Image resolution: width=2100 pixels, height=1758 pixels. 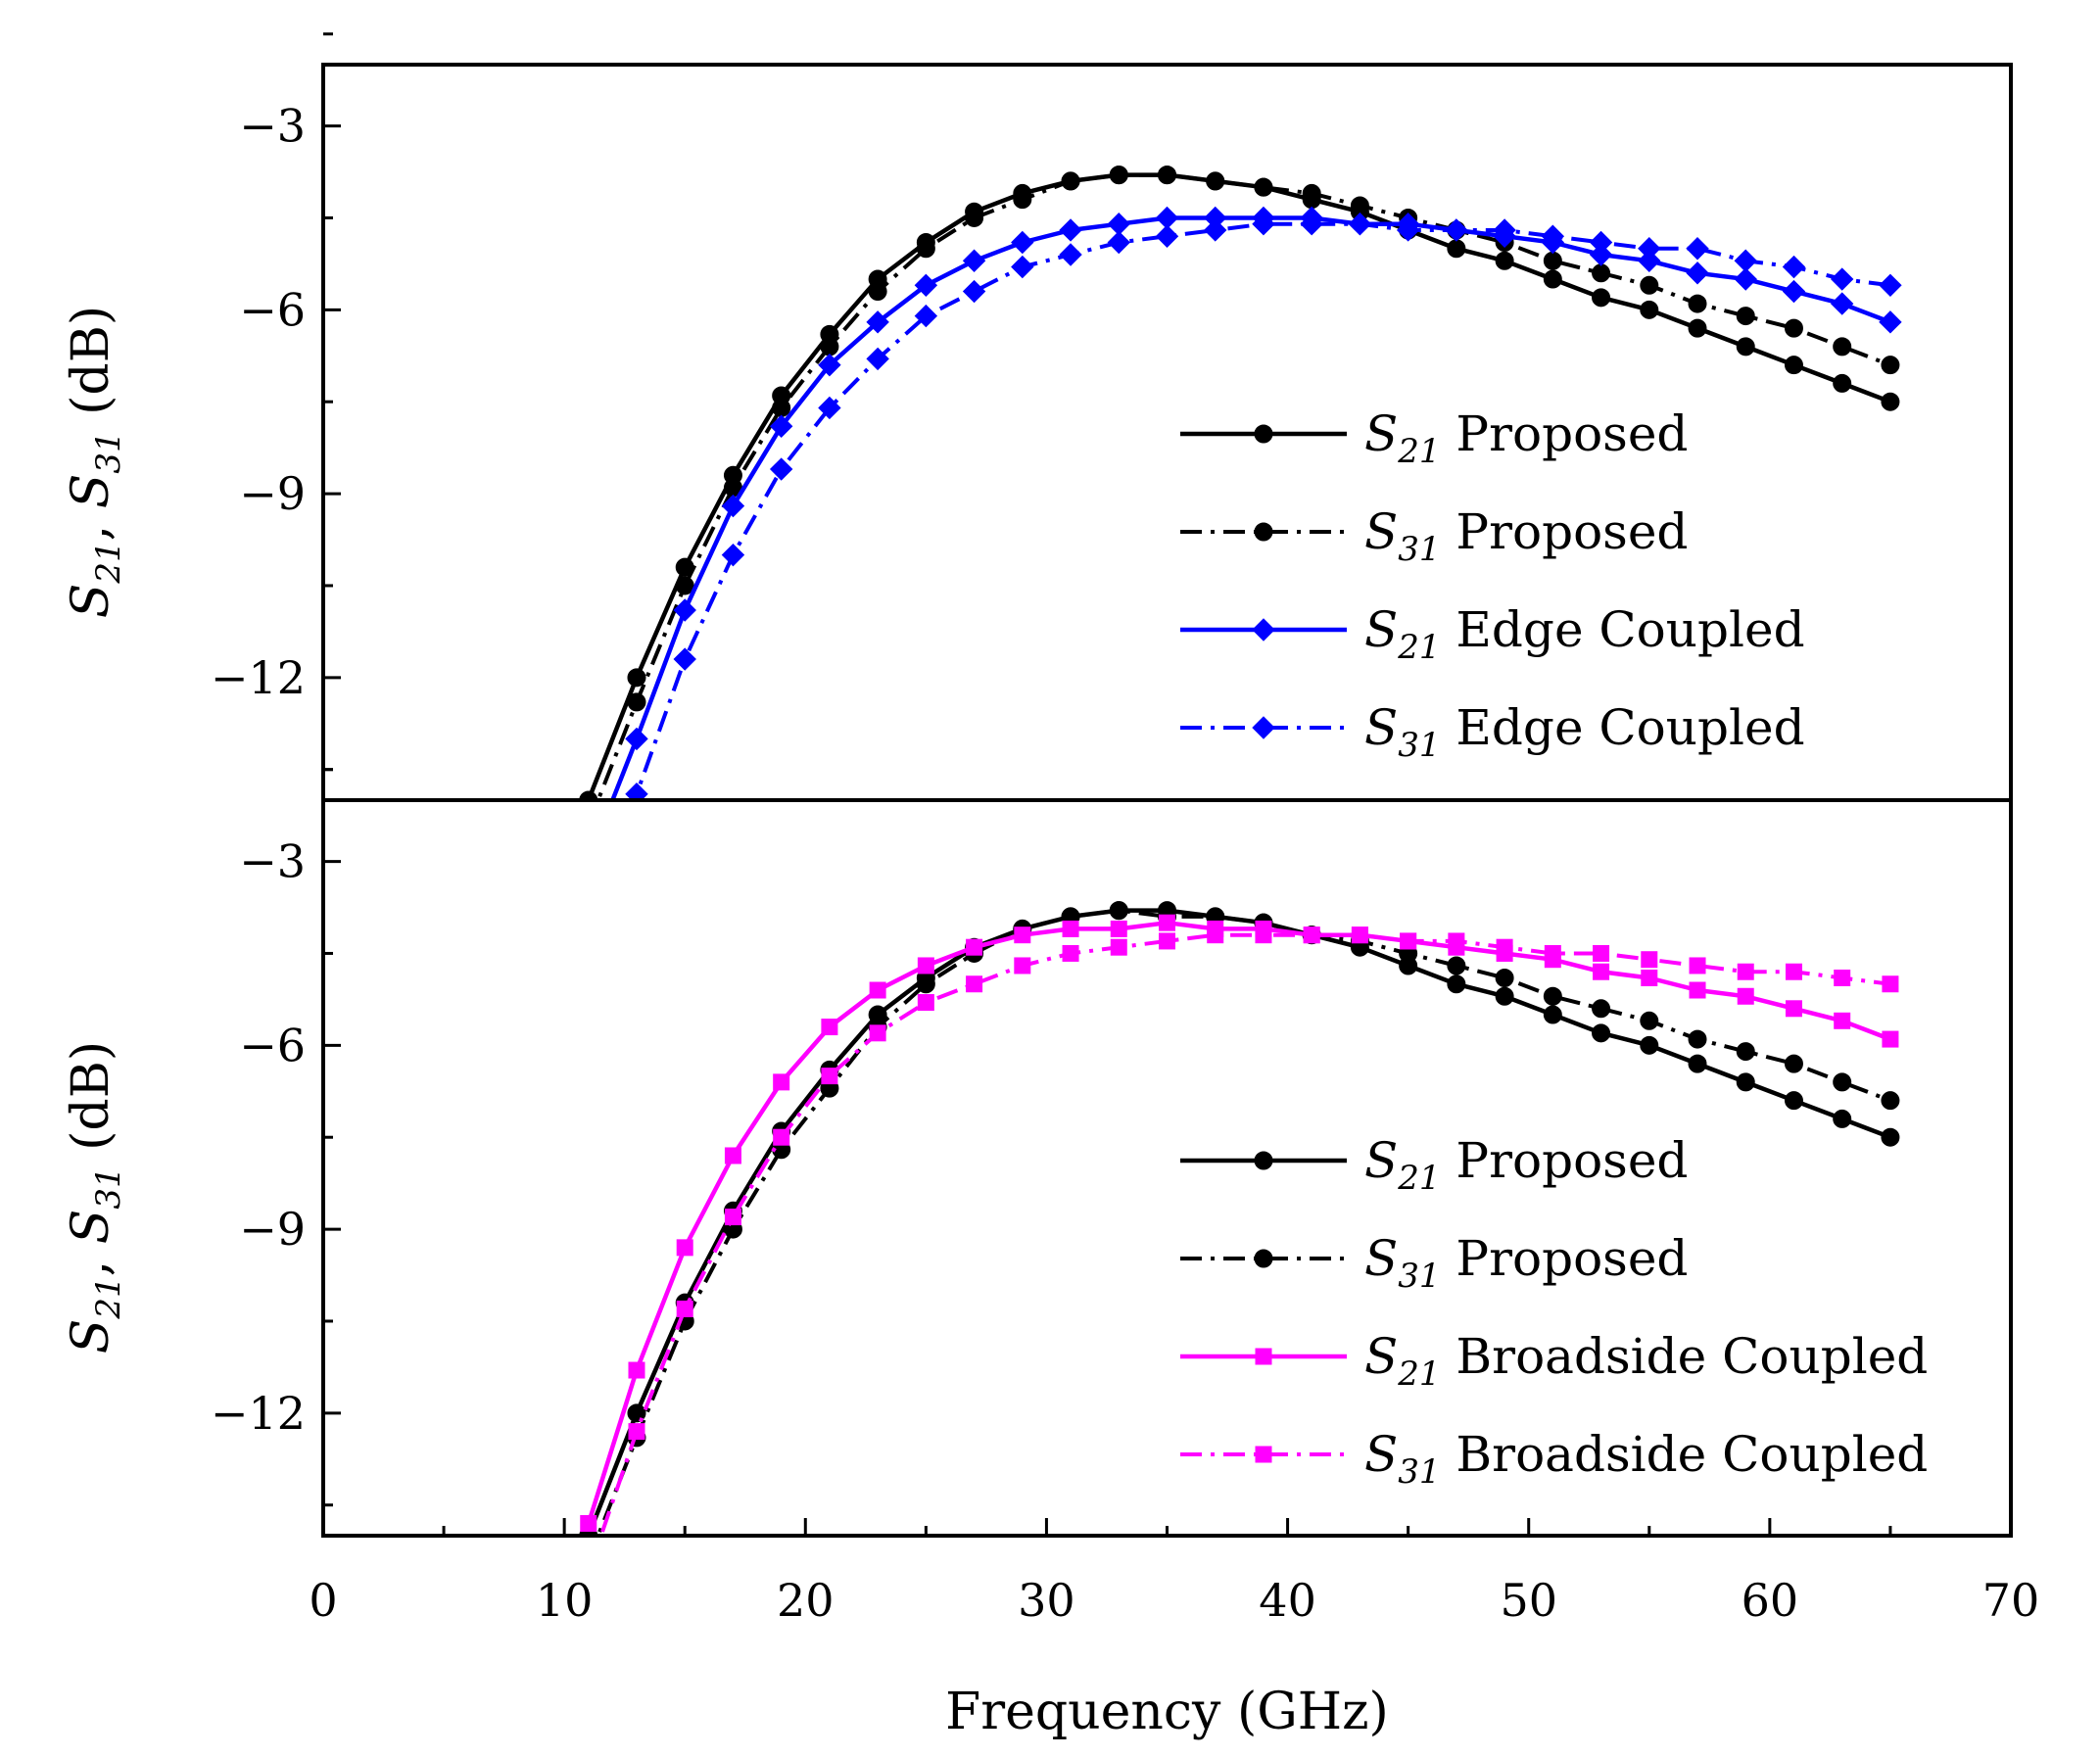 What do you see at coordinates (2011, 1601) in the screenshot?
I see `xtick-label-7: 70` at bounding box center [2011, 1601].